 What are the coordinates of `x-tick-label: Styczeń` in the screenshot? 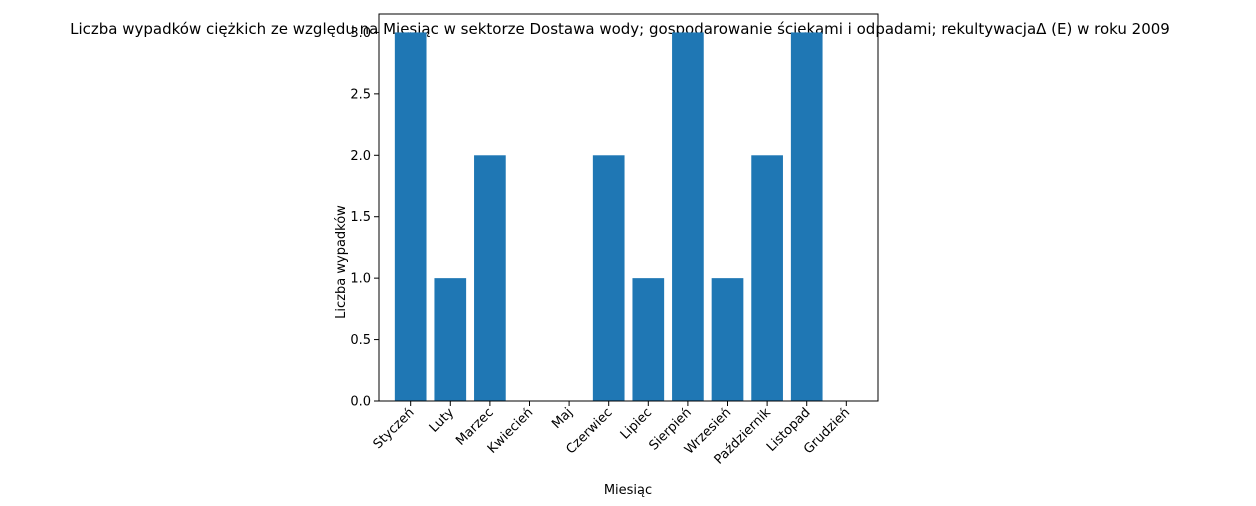 It's located at (394, 428).